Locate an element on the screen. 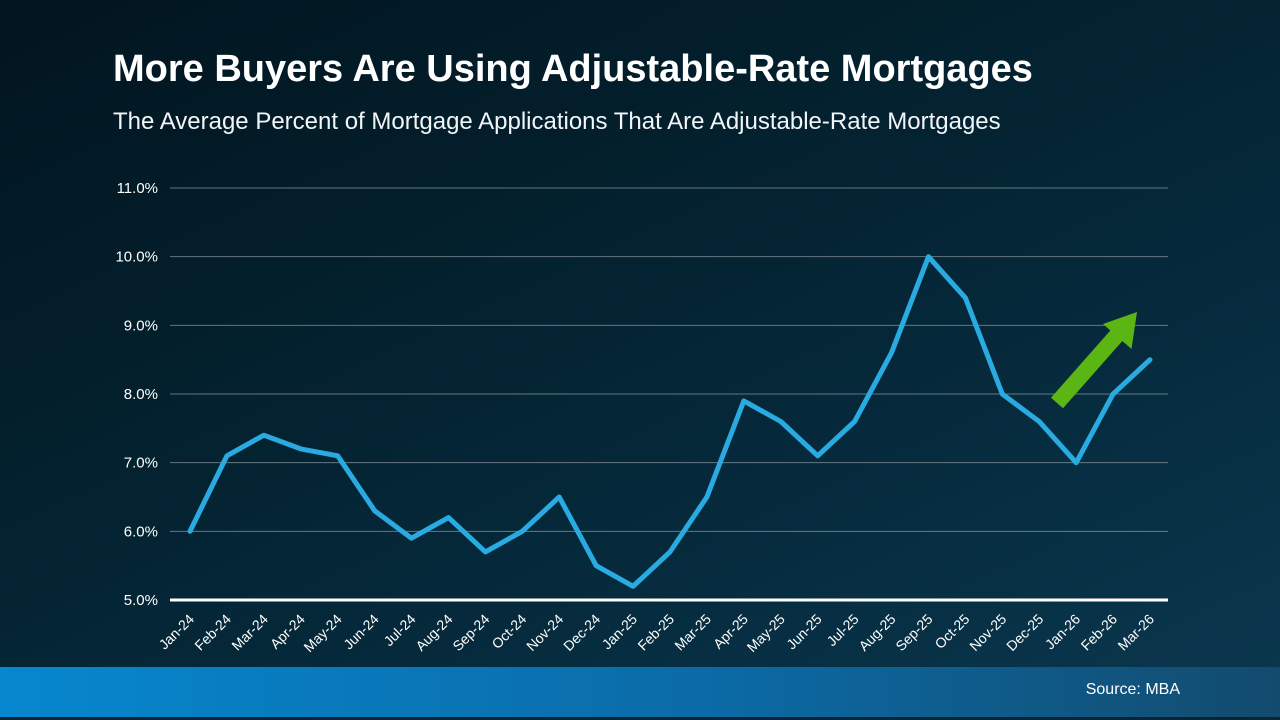 The width and height of the screenshot is (1280, 720). x-axis-label: Aug-24 is located at coordinates (433, 632).